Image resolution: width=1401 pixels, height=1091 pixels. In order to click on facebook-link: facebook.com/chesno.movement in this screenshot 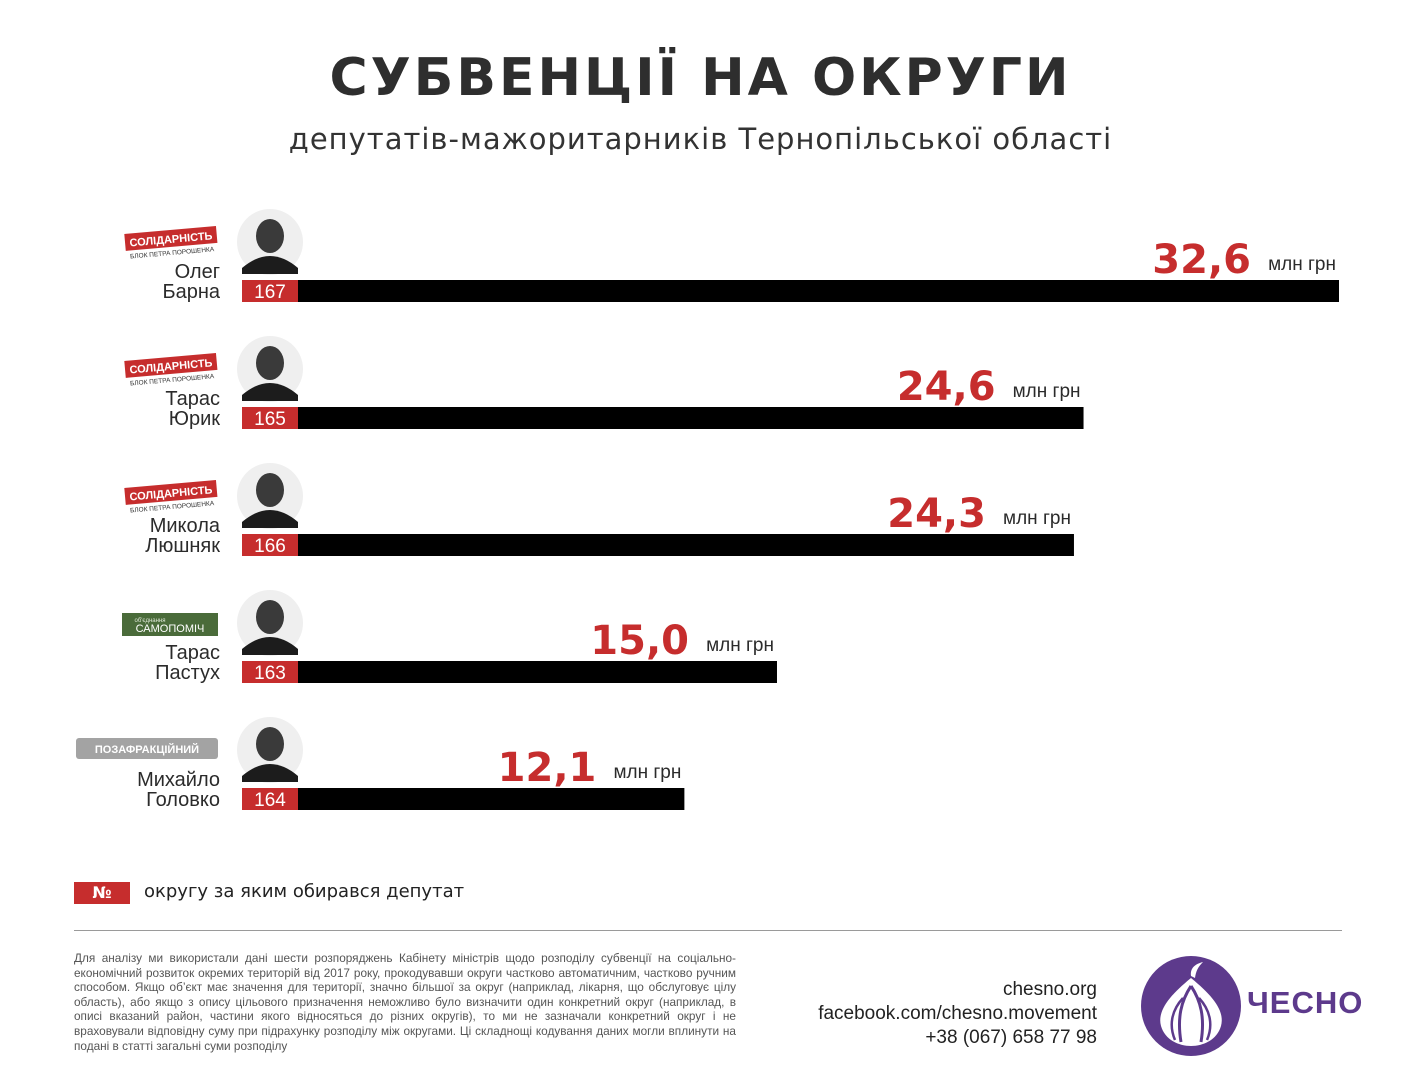, I will do `click(957, 1013)`.